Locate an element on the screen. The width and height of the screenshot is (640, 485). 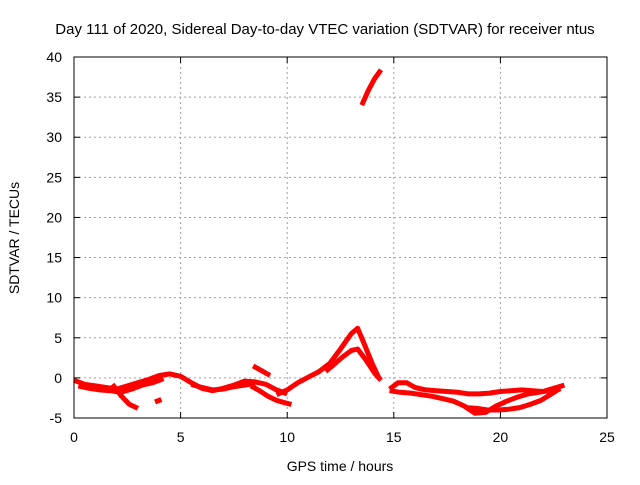
x-tick-label: 15 is located at coordinates (394, 437).